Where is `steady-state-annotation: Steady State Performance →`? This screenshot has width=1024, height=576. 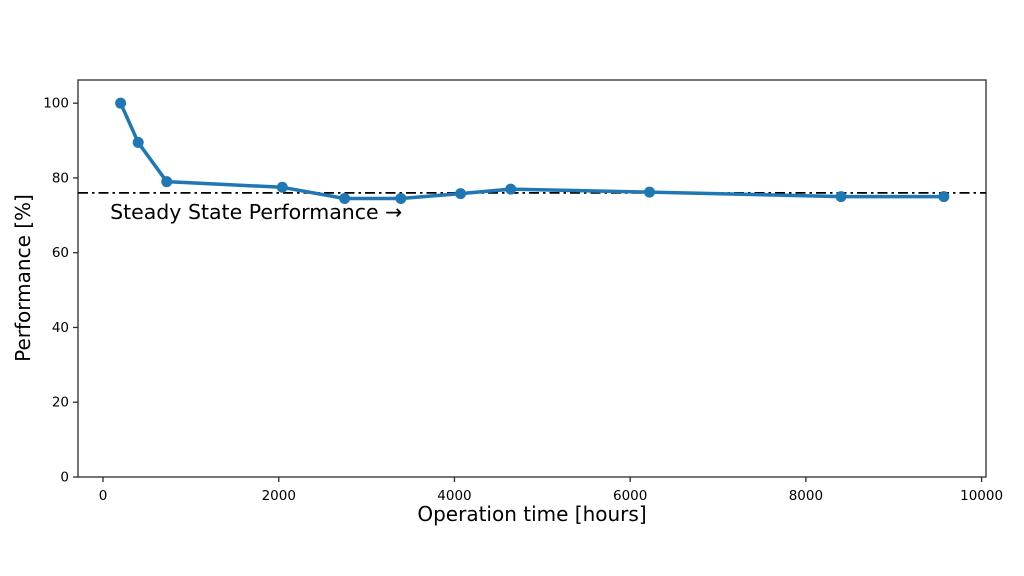
steady-state-annotation: Steady State Performance → is located at coordinates (256, 212).